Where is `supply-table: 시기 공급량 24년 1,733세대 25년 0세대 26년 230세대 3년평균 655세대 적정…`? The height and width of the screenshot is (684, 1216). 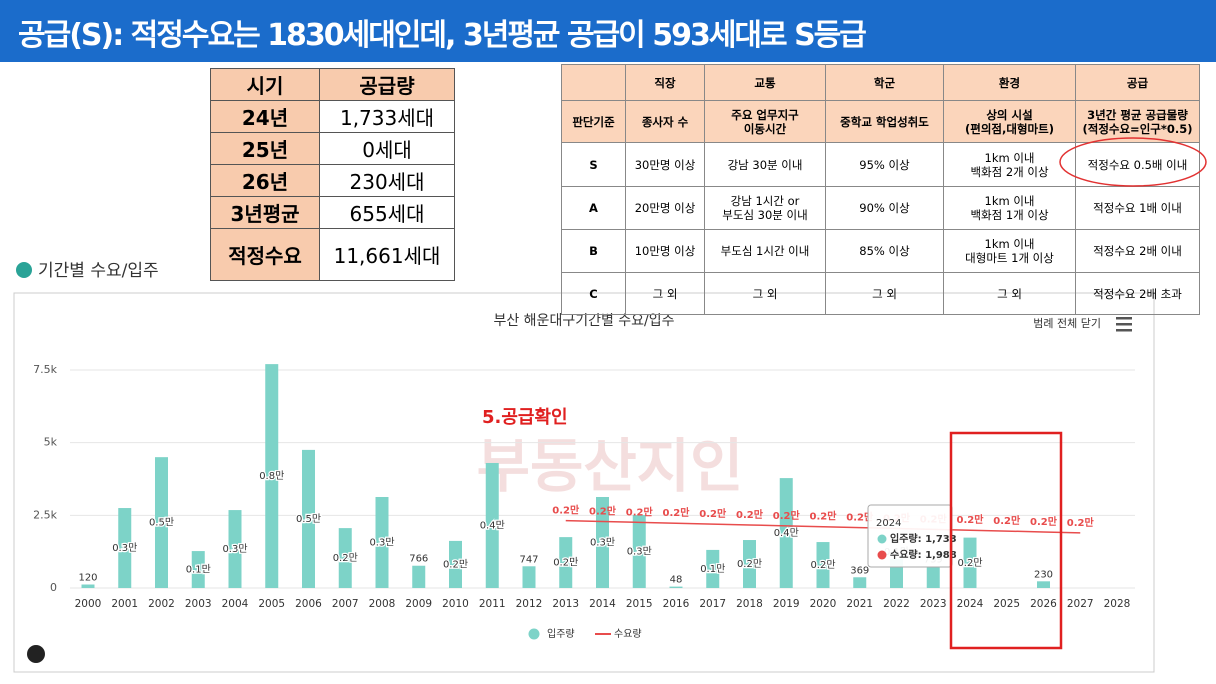
supply-table: 시기 공급량 24년 1,733세대 25년 0세대 26년 230세대 3년평균 655세대 적정… is located at coordinates (332, 174).